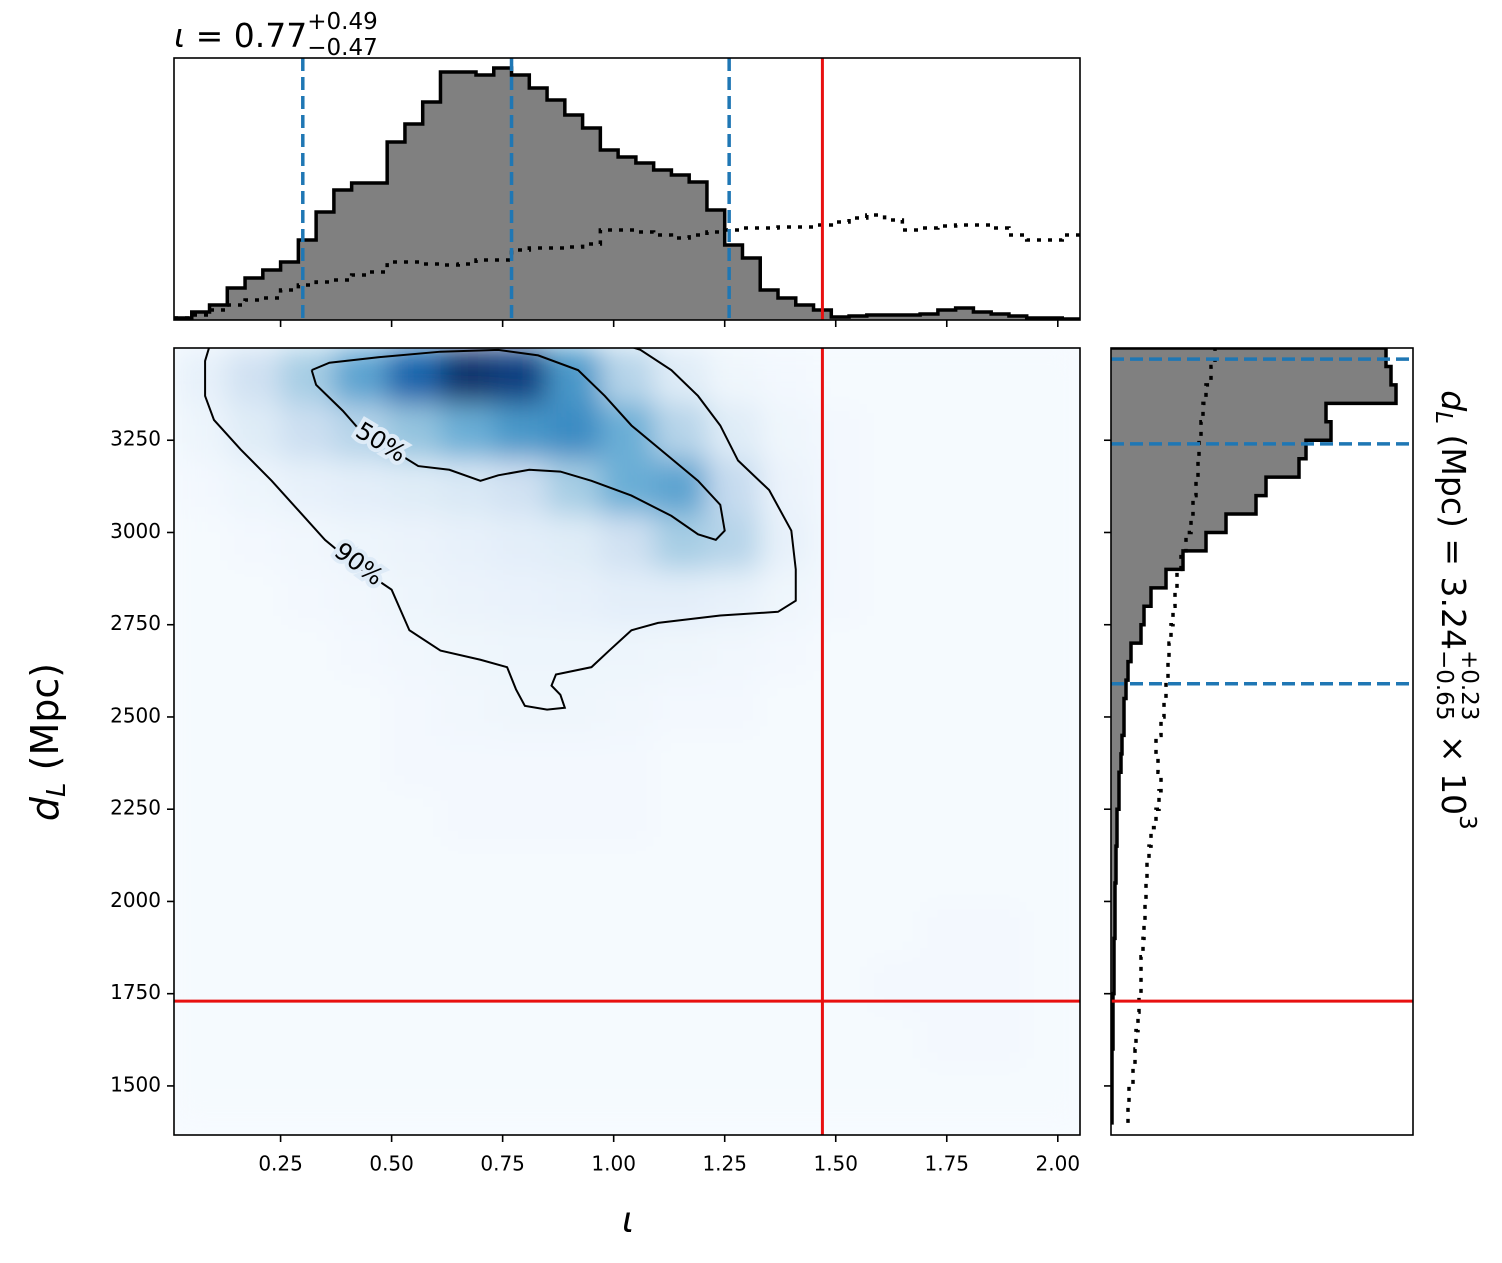 This screenshot has height=1263, width=1502. What do you see at coordinates (45, 808) in the screenshot?
I see `y-label-var: d` at bounding box center [45, 808].